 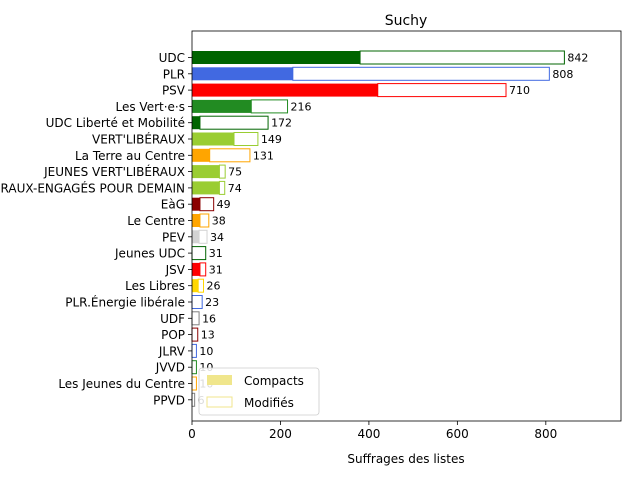 I want to click on data-label: 34, so click(x=217, y=237).